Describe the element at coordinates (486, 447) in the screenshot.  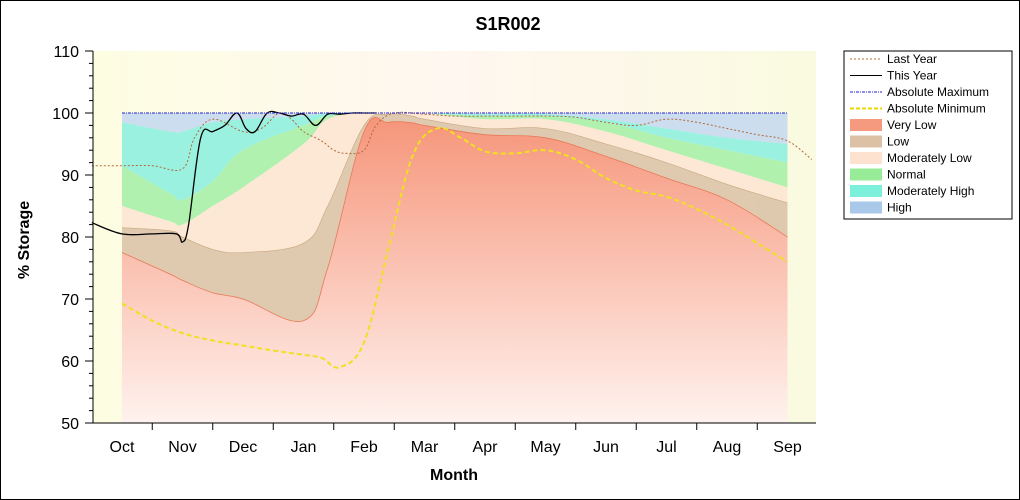
I see `x-tick-label: Apr` at that location.